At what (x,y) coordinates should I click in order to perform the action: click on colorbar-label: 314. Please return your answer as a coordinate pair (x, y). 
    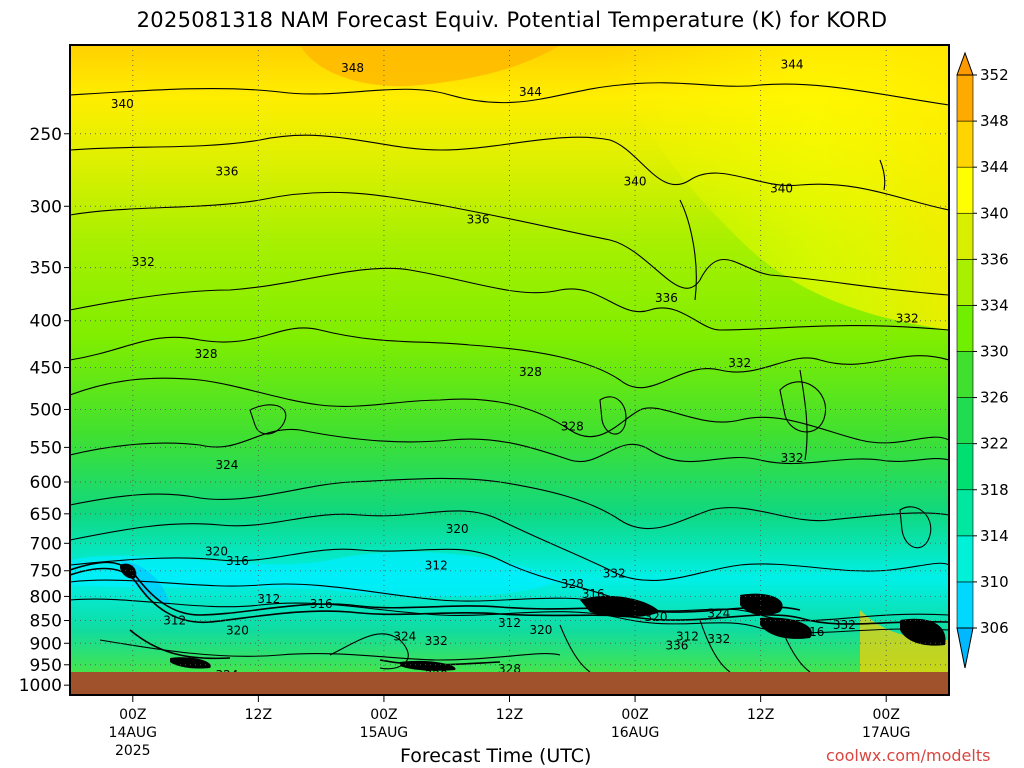
    Looking at the image, I should click on (994, 536).